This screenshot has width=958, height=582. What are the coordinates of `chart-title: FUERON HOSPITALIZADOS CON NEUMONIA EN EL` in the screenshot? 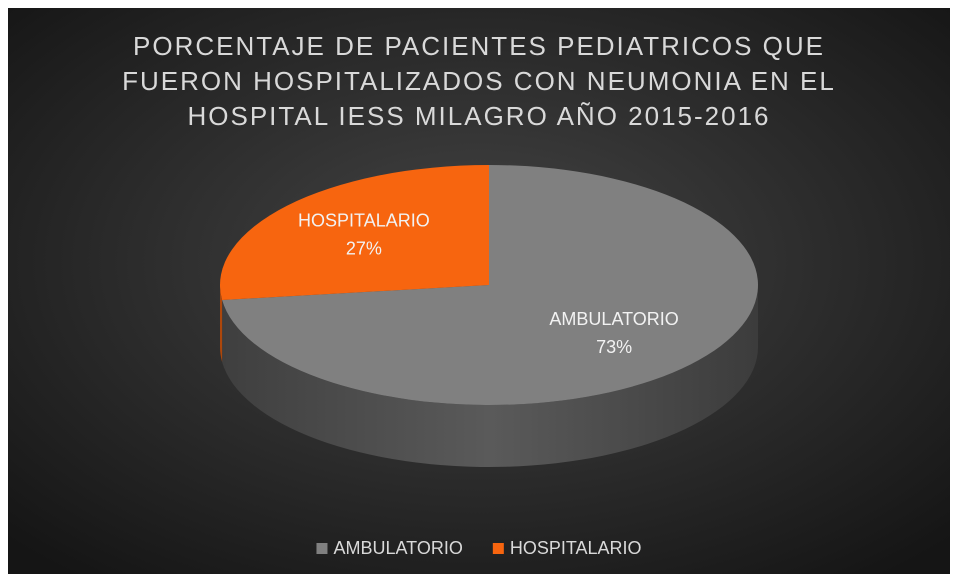 It's located at (479, 81).